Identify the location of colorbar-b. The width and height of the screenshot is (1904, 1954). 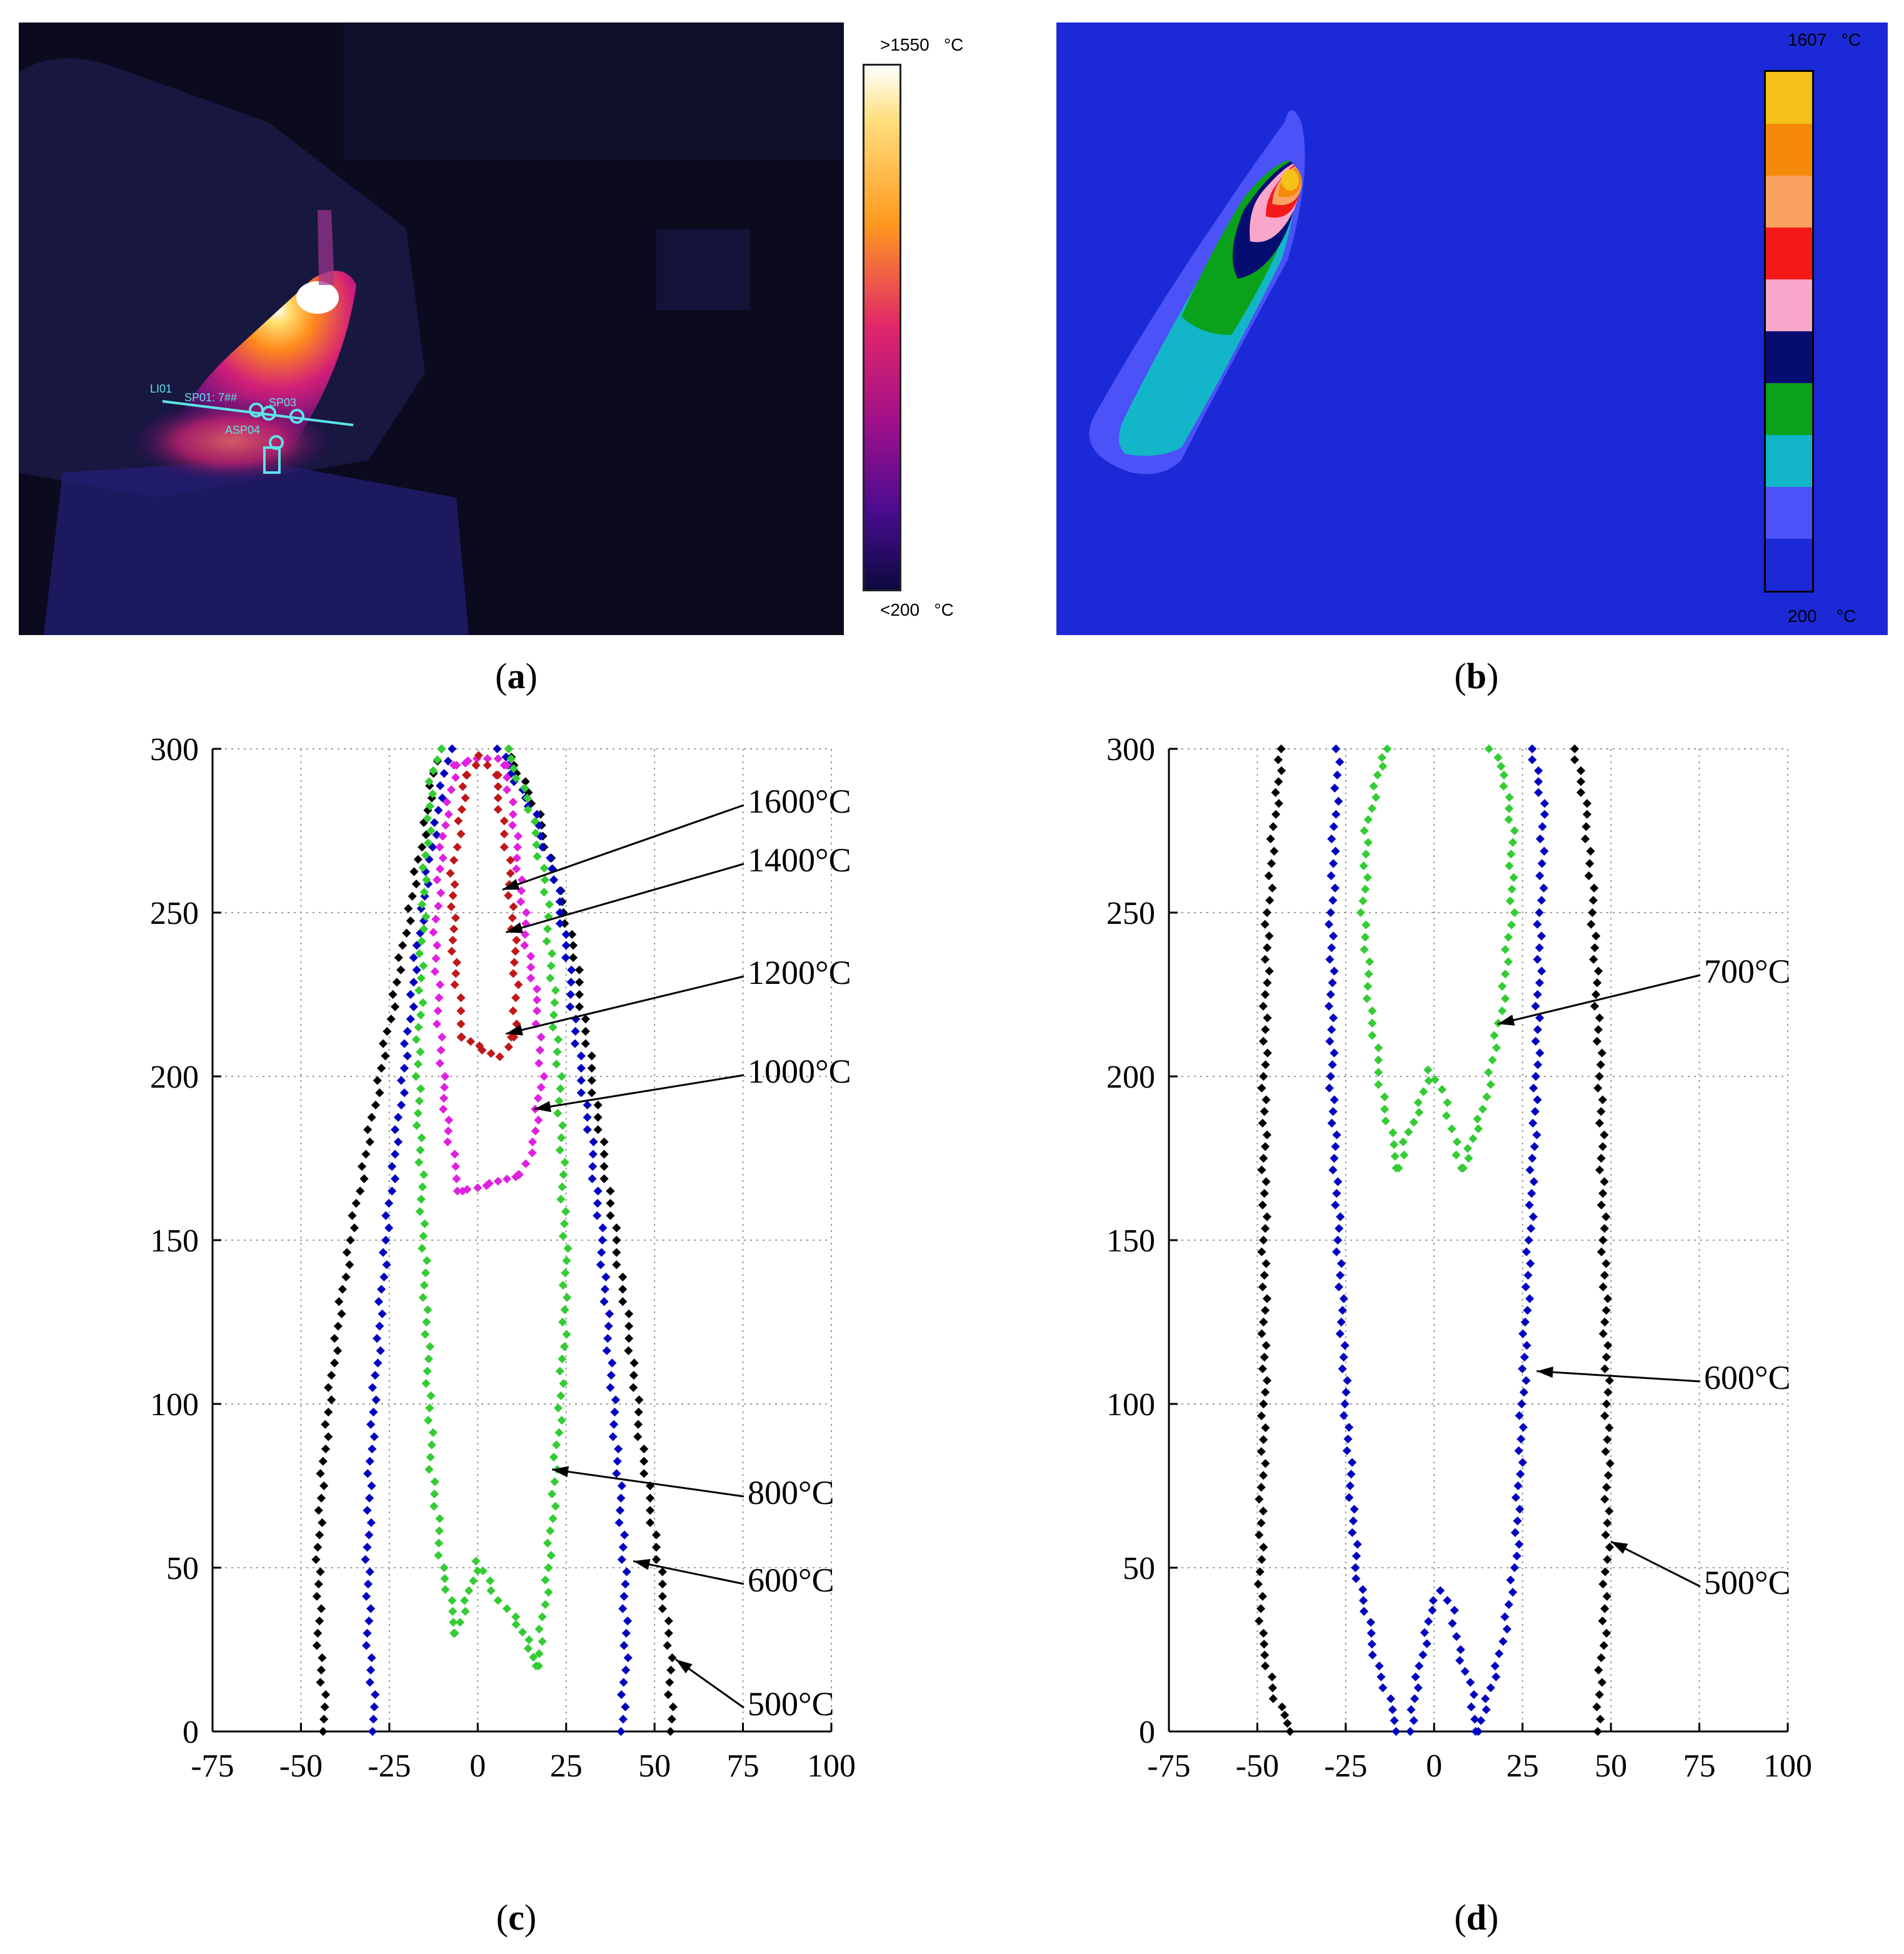
(1789, 332).